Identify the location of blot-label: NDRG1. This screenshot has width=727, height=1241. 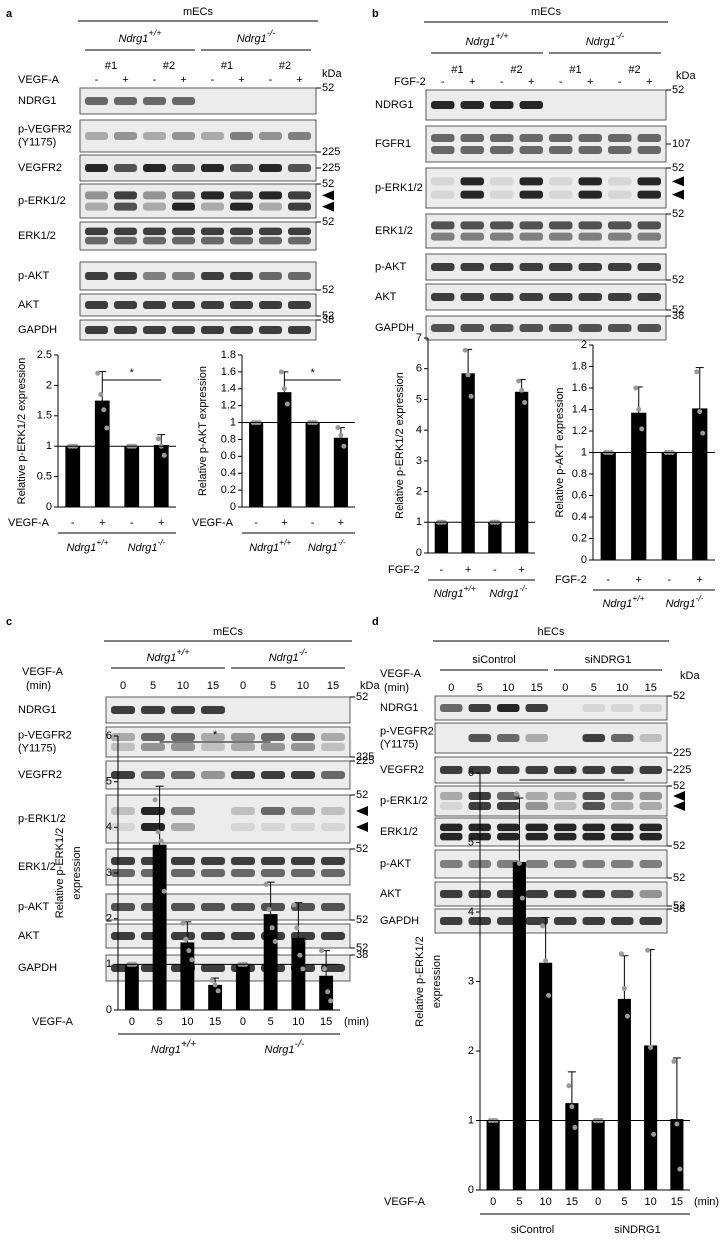
(37, 101).